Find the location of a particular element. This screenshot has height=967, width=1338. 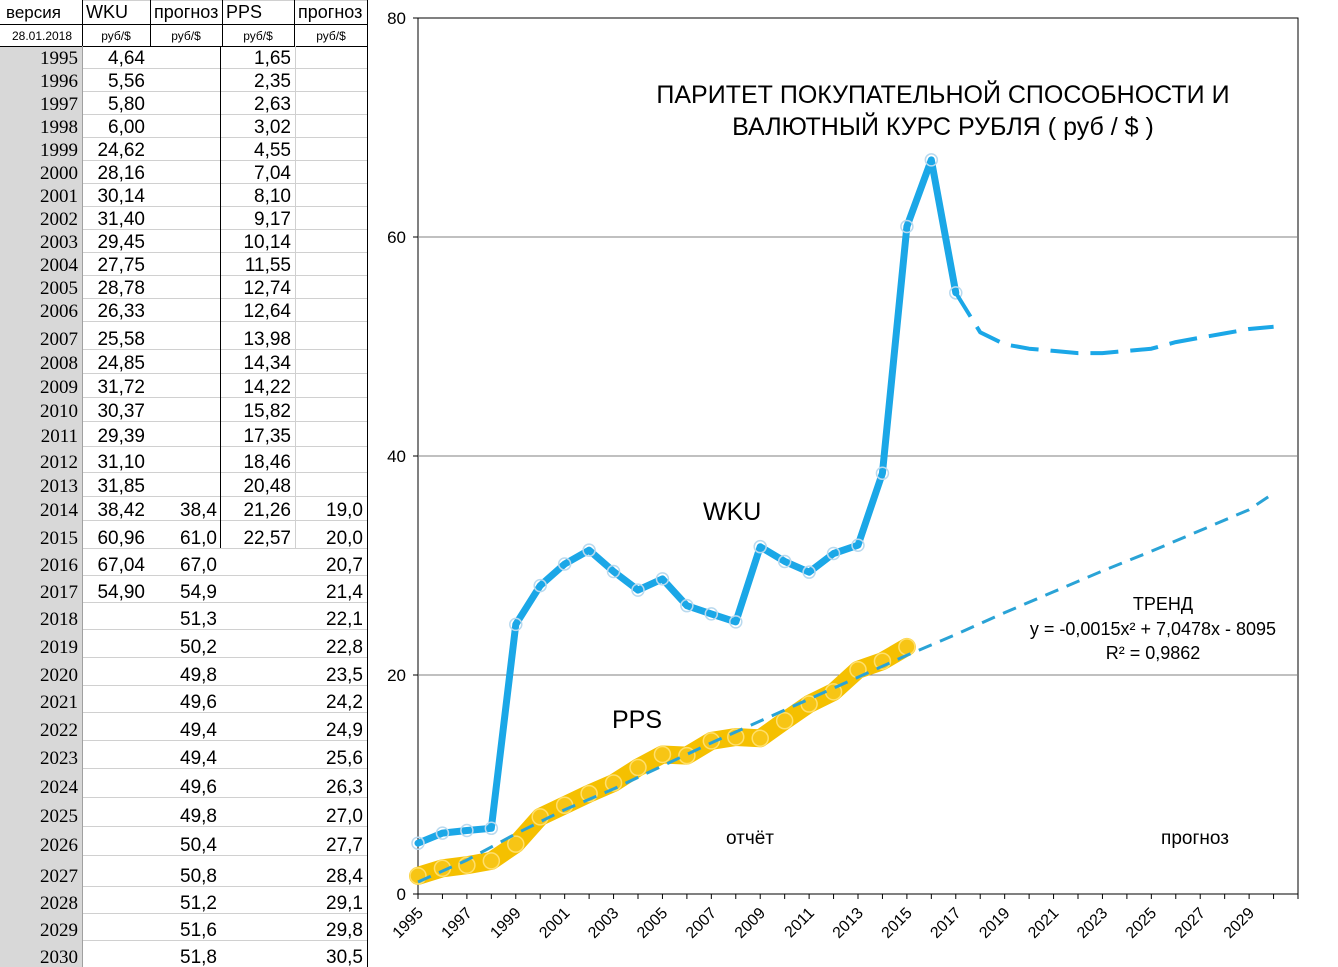

table-row-year: 2025 is located at coordinates (59, 816).